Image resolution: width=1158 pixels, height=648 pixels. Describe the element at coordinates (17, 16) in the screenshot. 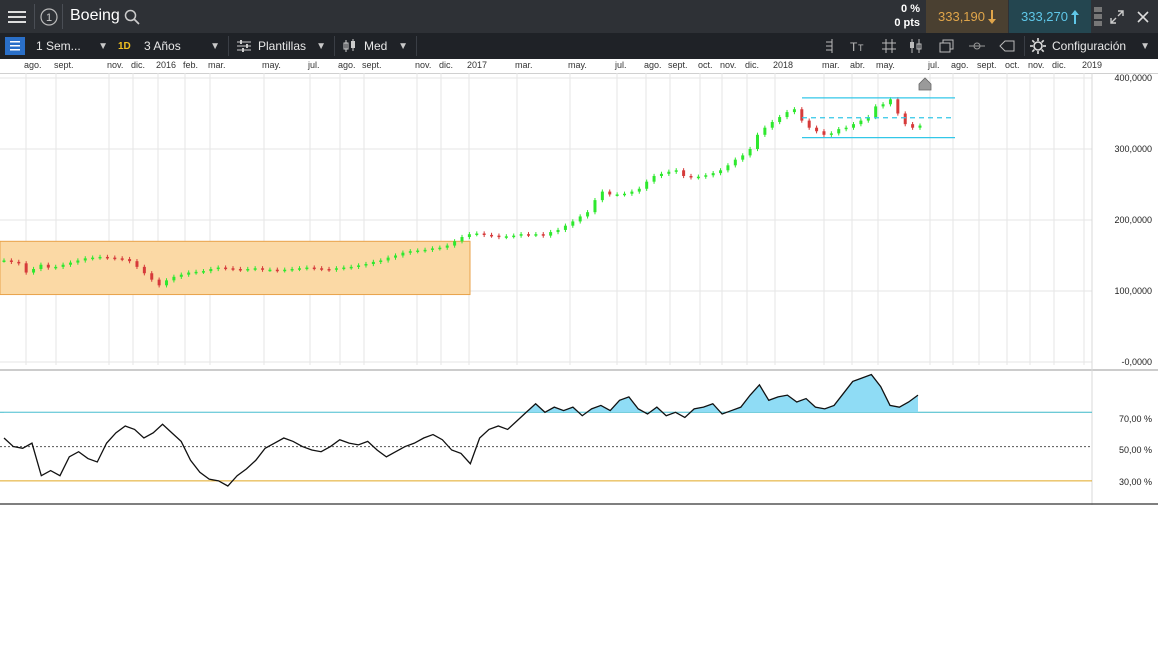

I see `menu-icon` at that location.